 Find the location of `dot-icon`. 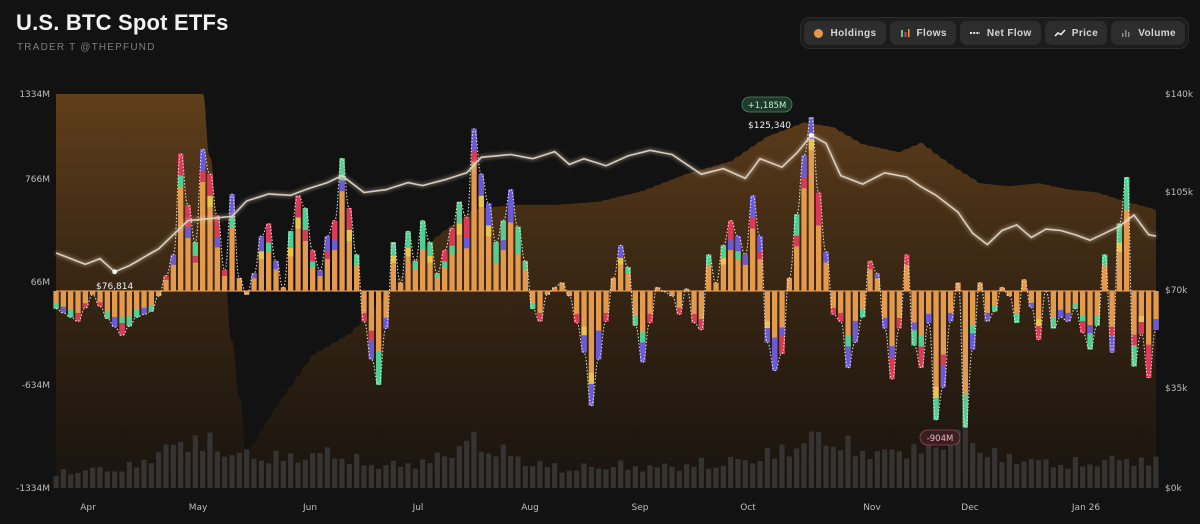

dot-icon is located at coordinates (819, 33).